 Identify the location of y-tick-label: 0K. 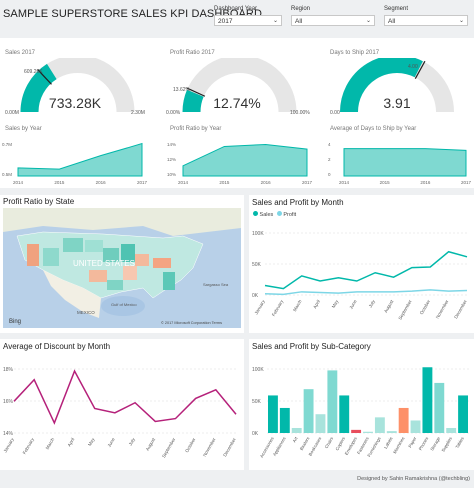
(255, 296).